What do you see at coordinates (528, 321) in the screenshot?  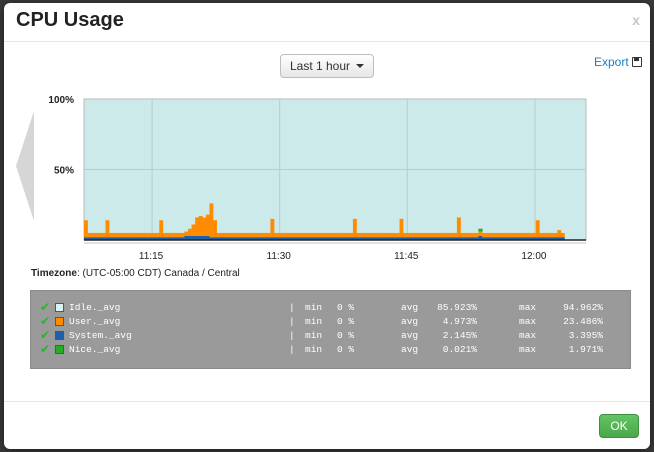 I see `max-label: max` at bounding box center [528, 321].